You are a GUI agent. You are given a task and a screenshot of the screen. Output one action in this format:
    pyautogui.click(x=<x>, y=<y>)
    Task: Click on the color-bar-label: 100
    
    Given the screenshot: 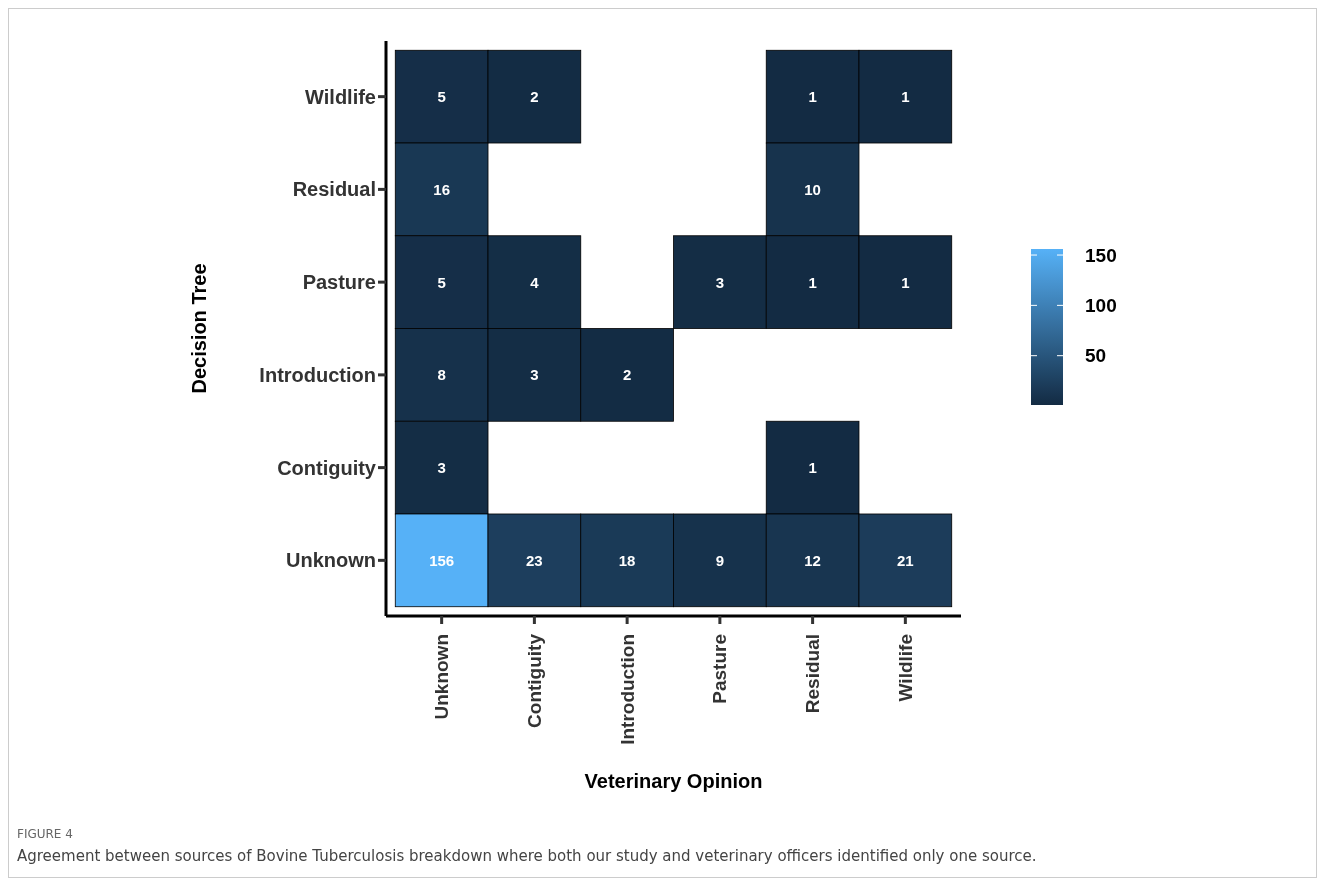 What is the action you would take?
    pyautogui.click(x=1101, y=305)
    